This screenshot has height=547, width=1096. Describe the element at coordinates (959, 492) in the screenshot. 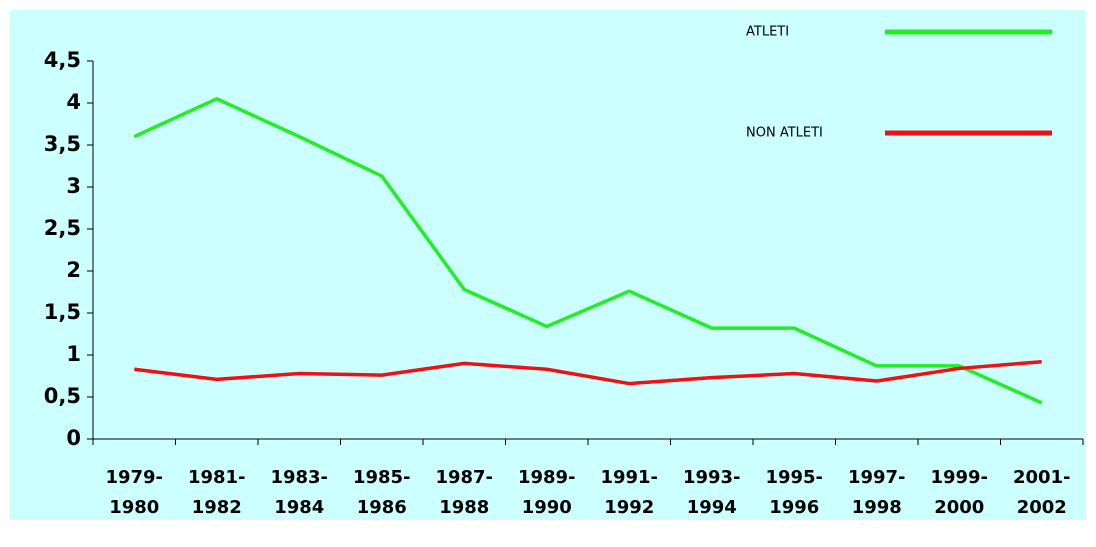

I see `x-tick-label: 1999-2000` at that location.